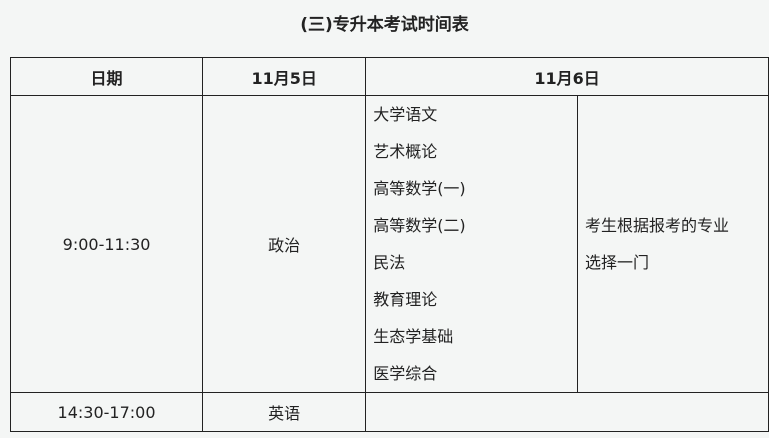  I want to click on nov6-cell, so click(567, 412).